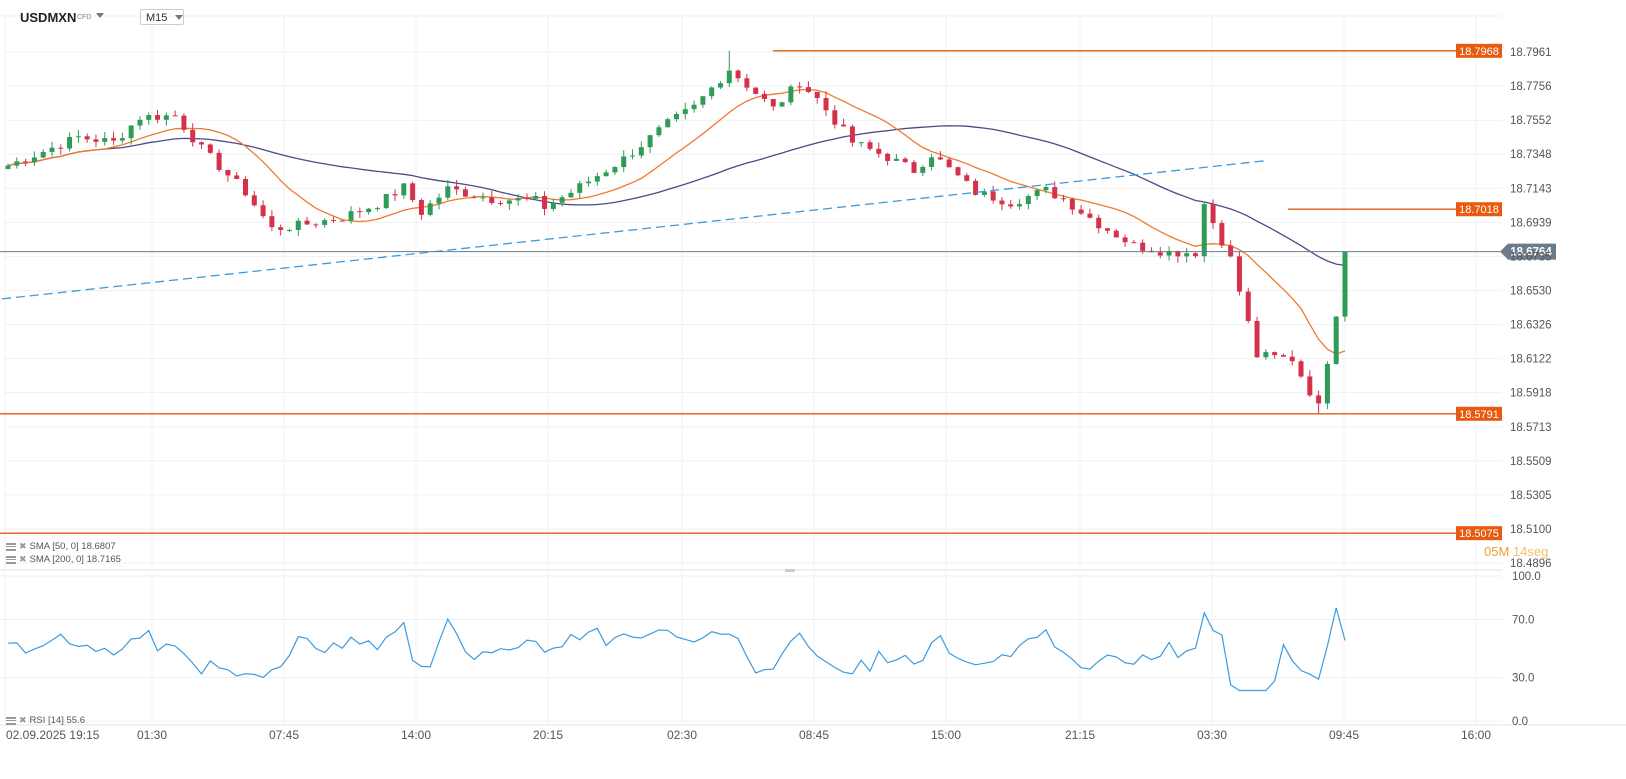  I want to click on sma200-indicator-label: ✖ SMA [200, 0] 18.7165, so click(63, 559).